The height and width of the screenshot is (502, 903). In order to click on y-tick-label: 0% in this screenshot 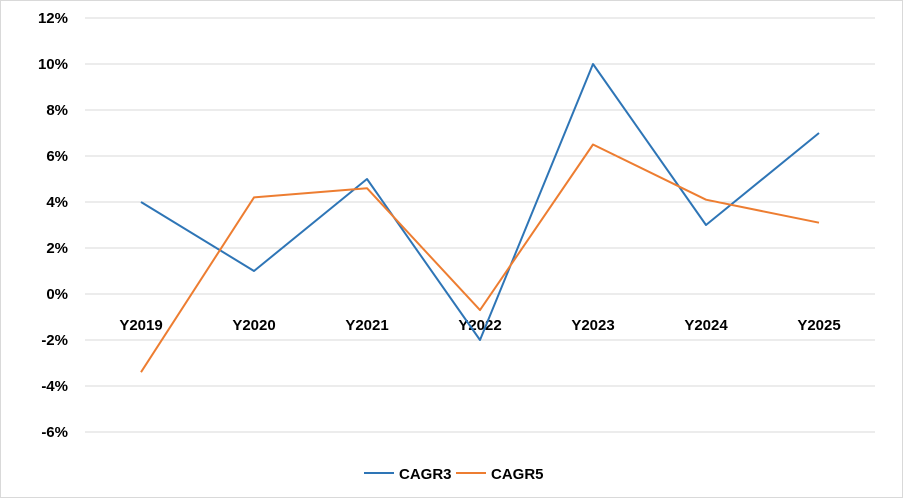, I will do `click(57, 294)`.